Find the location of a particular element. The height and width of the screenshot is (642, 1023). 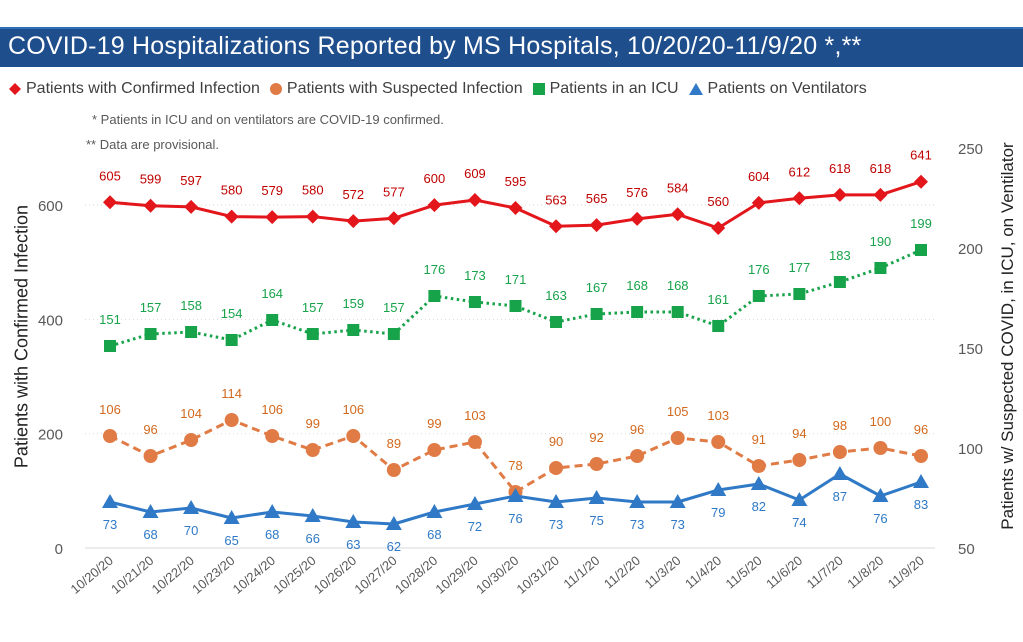

data-label: 62 is located at coordinates (394, 546).